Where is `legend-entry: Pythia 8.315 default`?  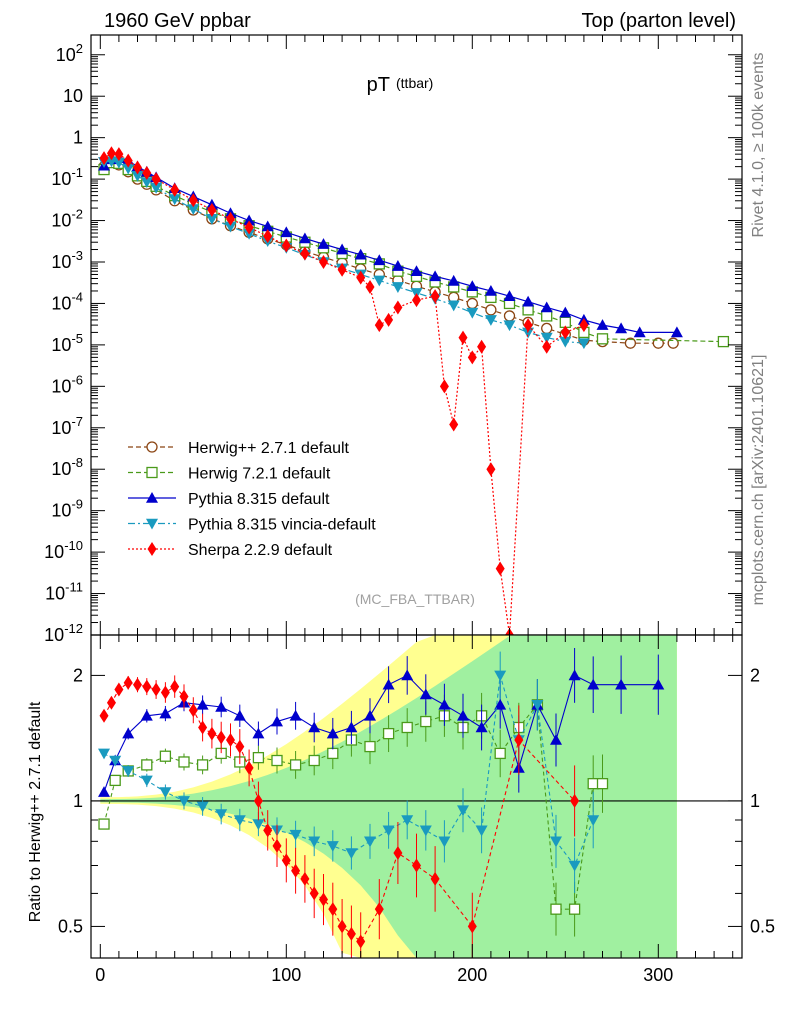 legend-entry: Pythia 8.315 default is located at coordinates (229, 499).